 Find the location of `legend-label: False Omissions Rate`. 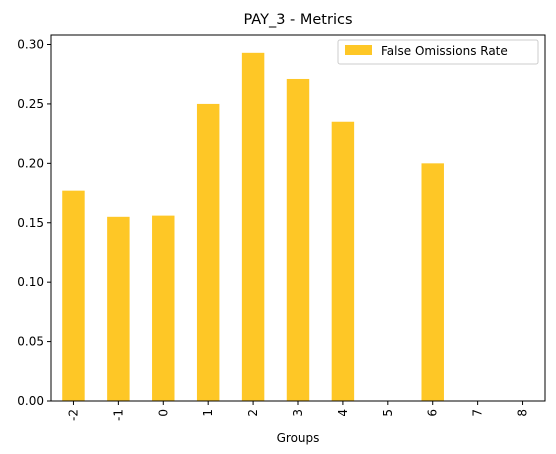

legend-label: False Omissions Rate is located at coordinates (444, 51).